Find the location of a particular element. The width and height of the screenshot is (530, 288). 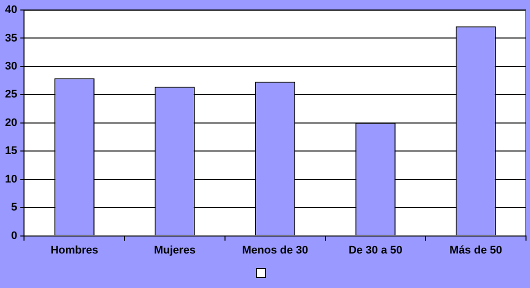

x-tick-label: Hombres is located at coordinates (74, 250).